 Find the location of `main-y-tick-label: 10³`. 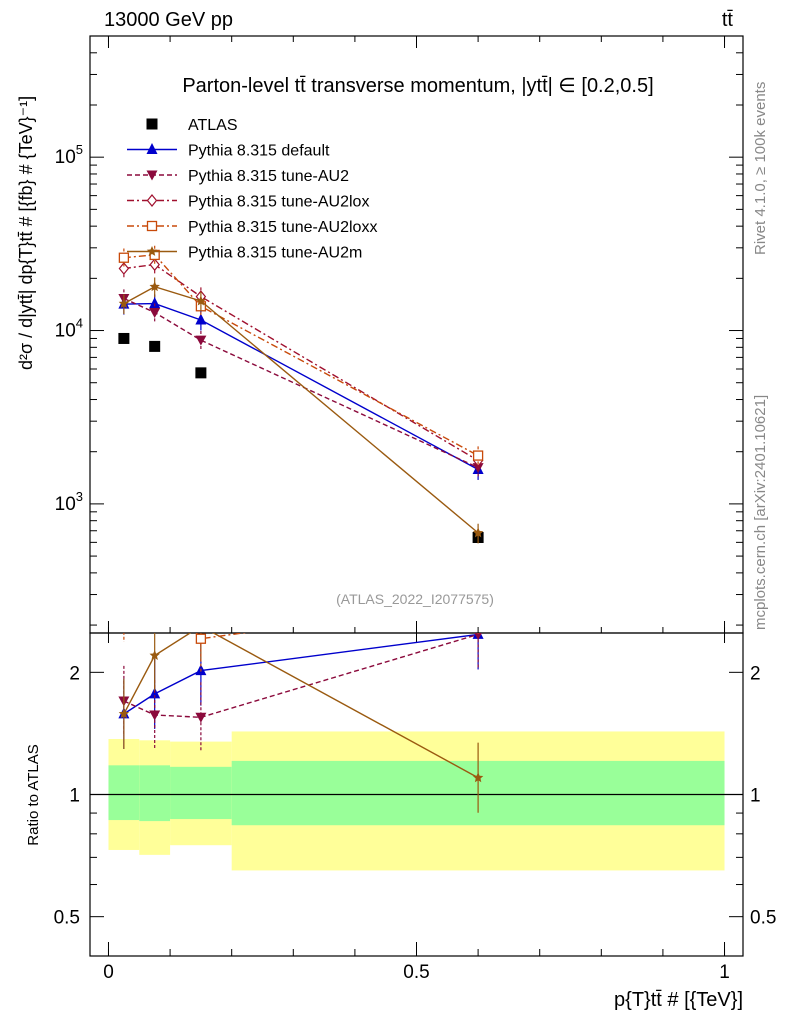

main-y-tick-label: 10³ is located at coordinates (69, 502).